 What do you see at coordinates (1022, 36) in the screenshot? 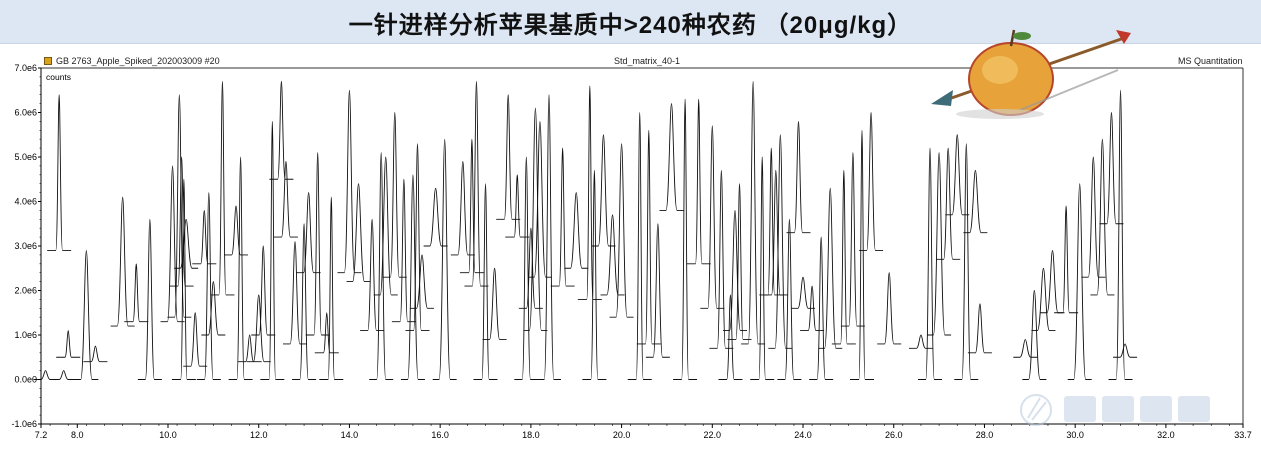
I see `apple-leaf` at bounding box center [1022, 36].